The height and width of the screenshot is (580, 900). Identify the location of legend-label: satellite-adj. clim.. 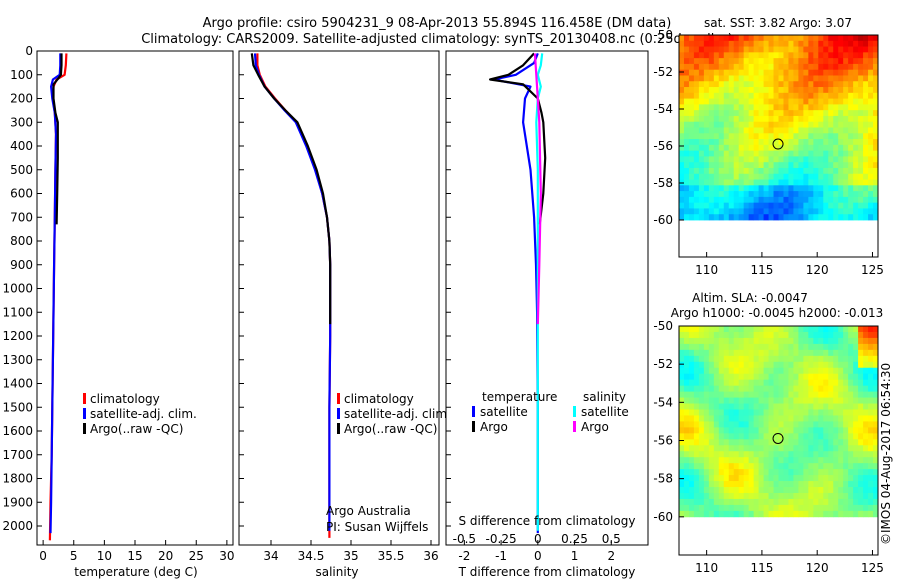
(397, 414).